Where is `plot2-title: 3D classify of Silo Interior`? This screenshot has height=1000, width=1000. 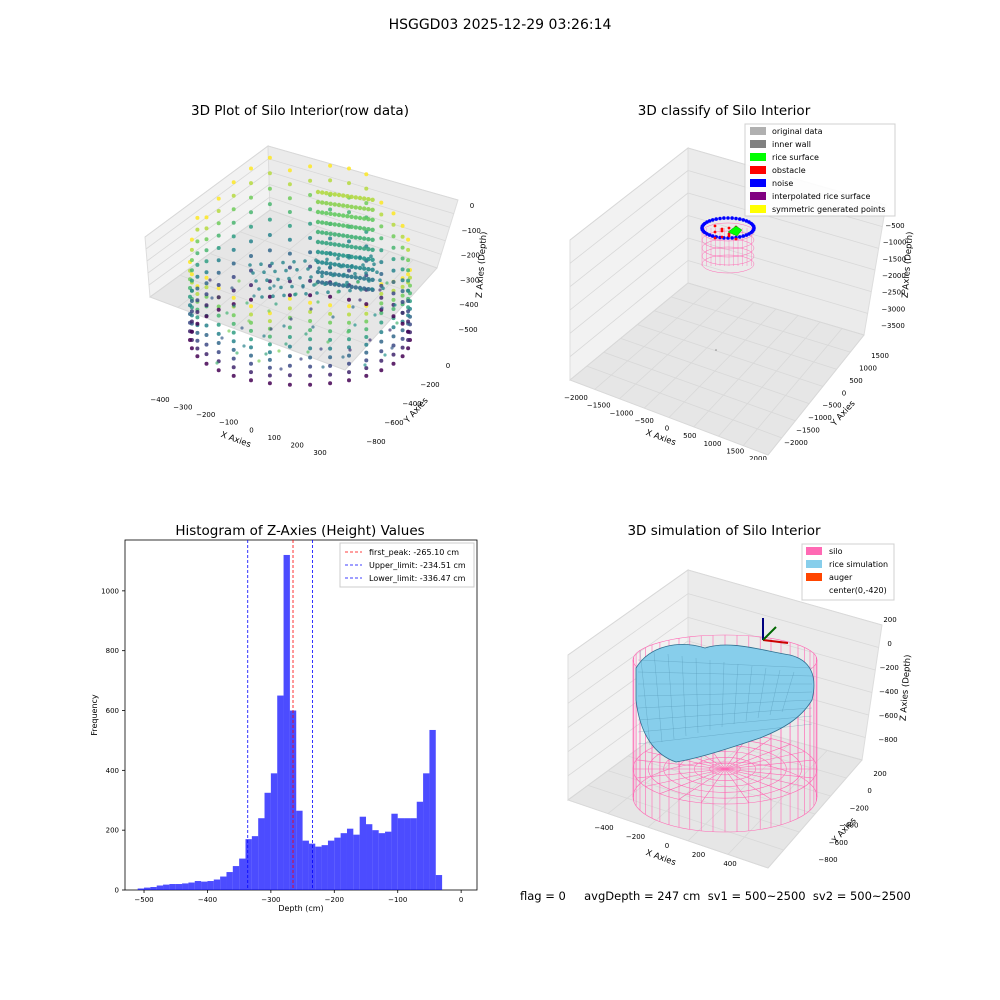 plot2-title: 3D classify of Silo Interior is located at coordinates (724, 111).